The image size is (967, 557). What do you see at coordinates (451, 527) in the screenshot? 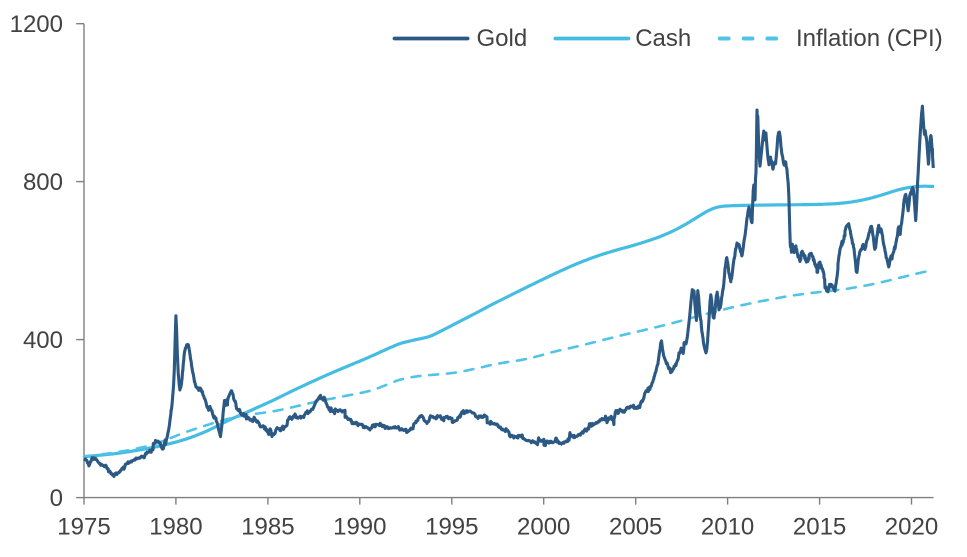
I see `svg-text: 1995` at bounding box center [451, 527].